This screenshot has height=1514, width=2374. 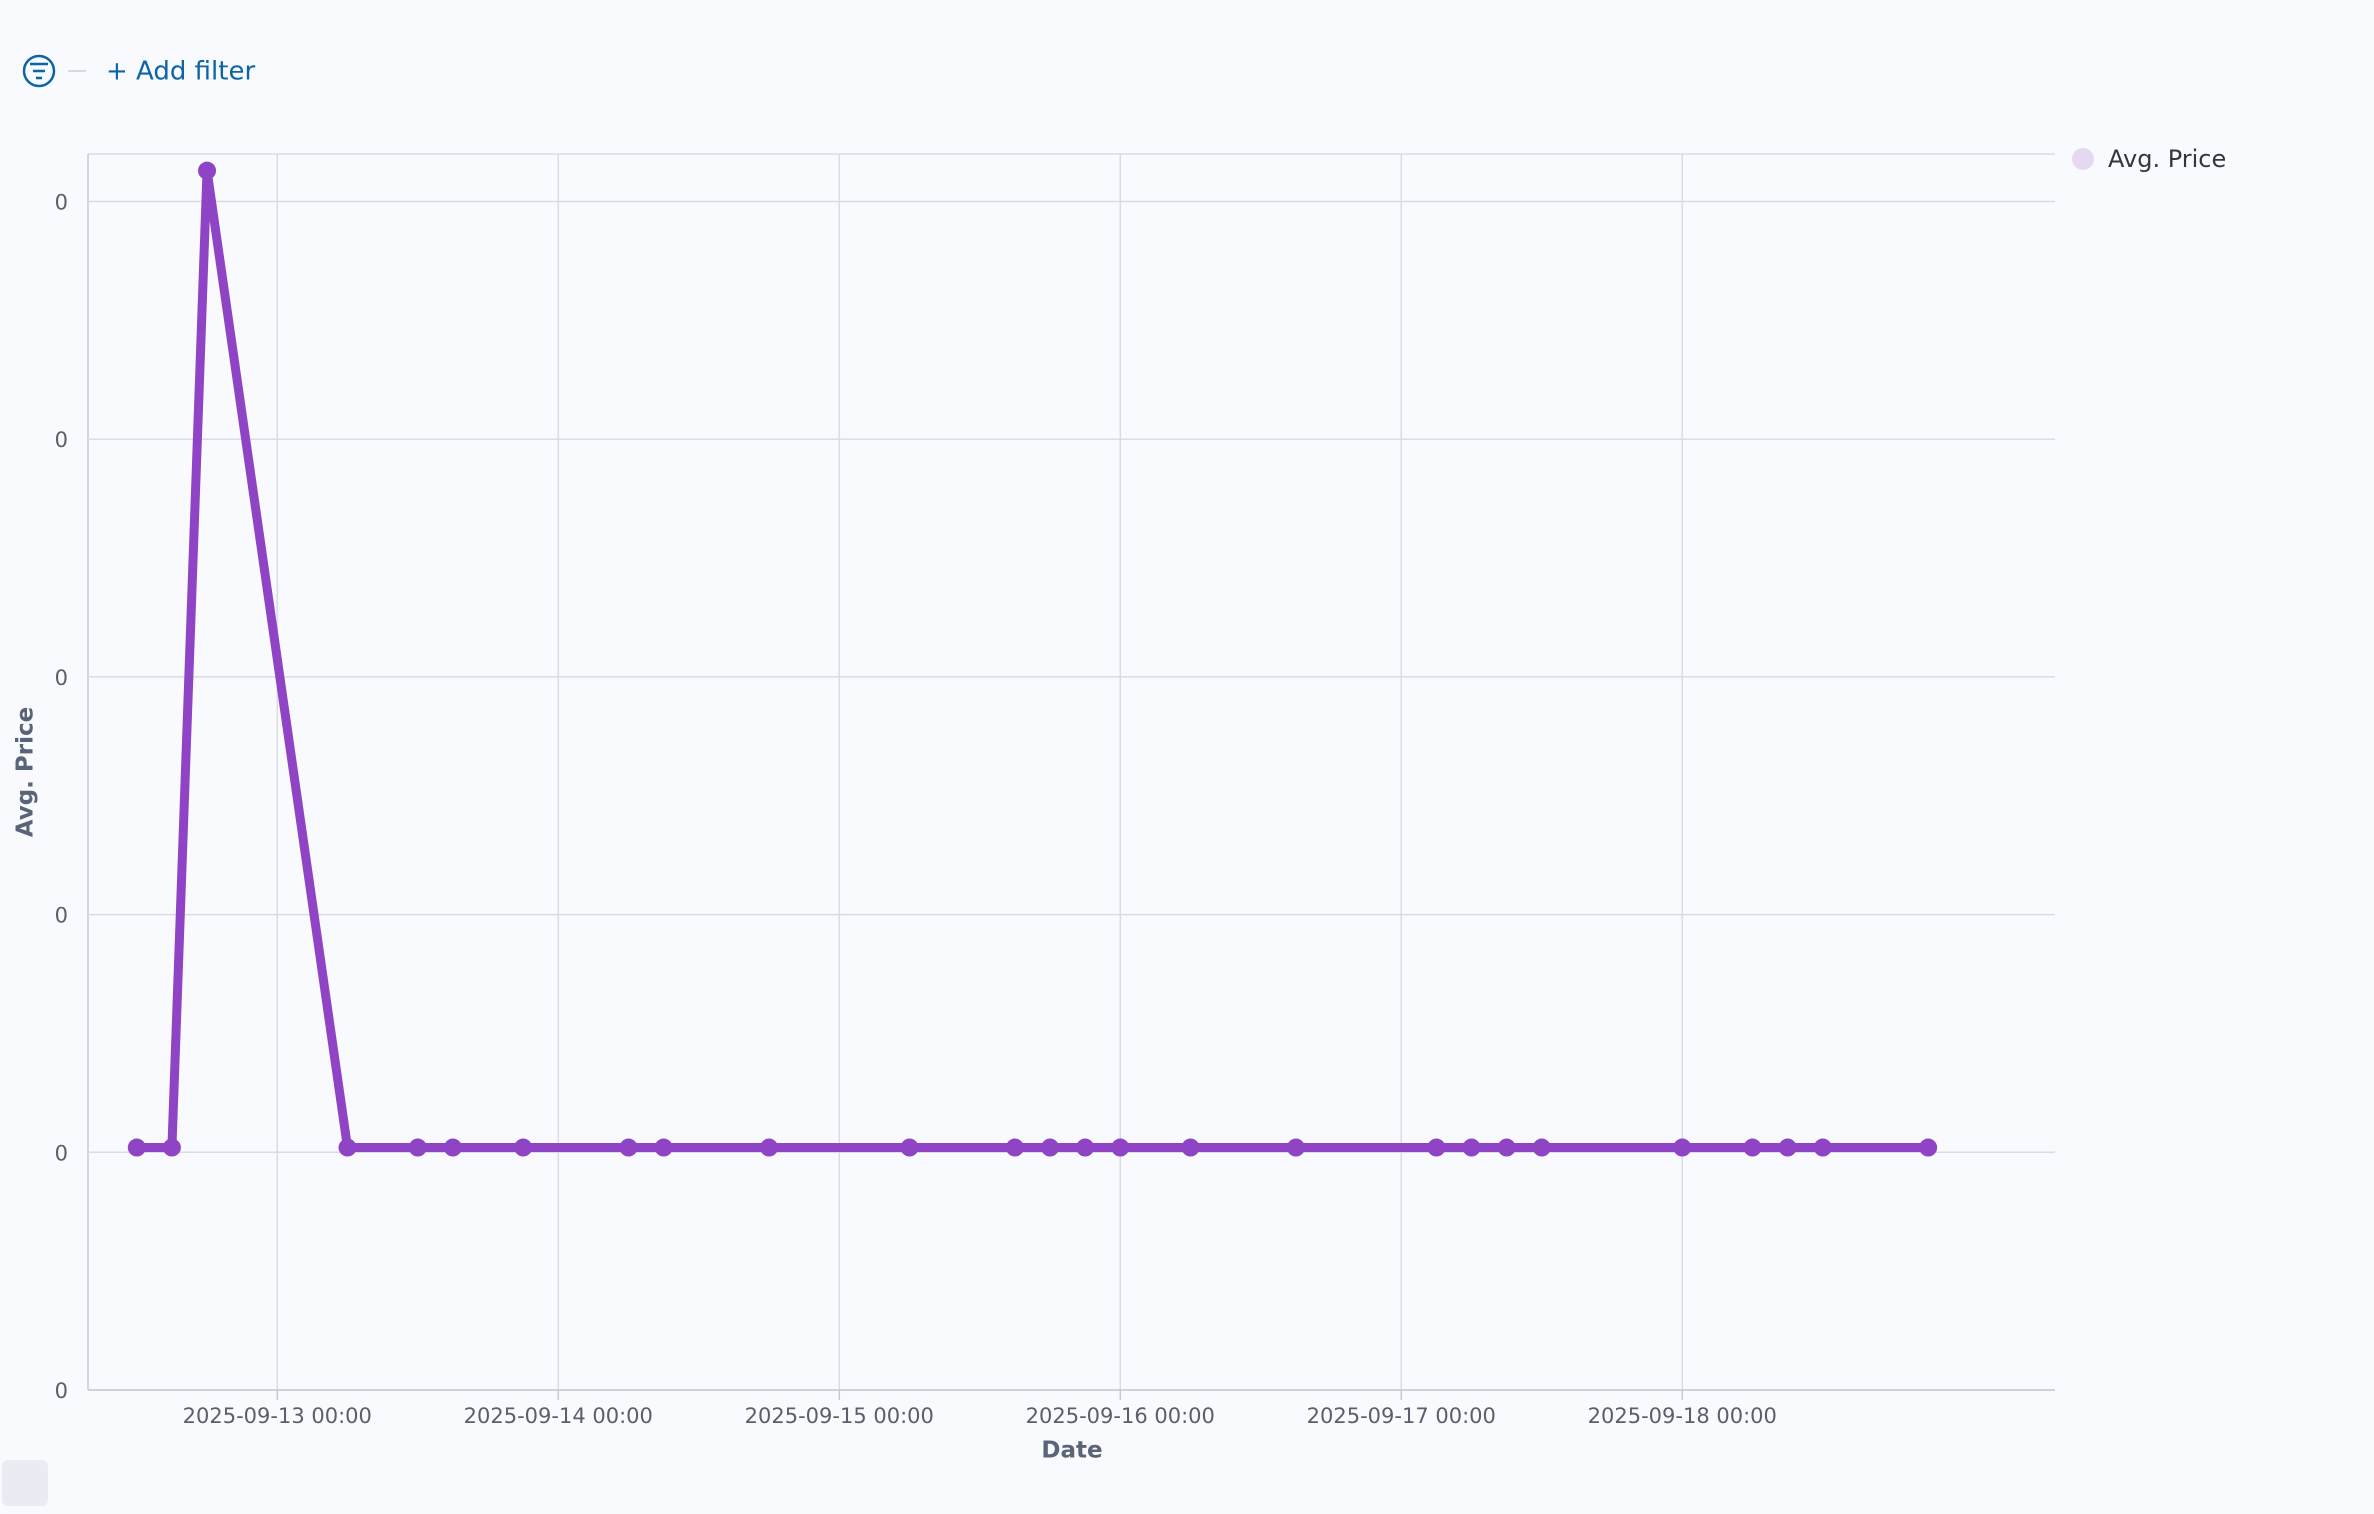 I want to click on filter-icon, so click(x=39, y=71).